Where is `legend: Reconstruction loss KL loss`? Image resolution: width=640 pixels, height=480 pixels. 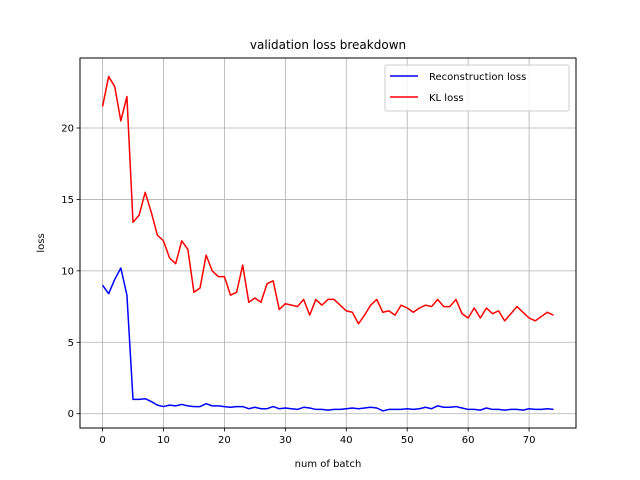
legend: Reconstruction loss KL loss is located at coordinates (477, 88).